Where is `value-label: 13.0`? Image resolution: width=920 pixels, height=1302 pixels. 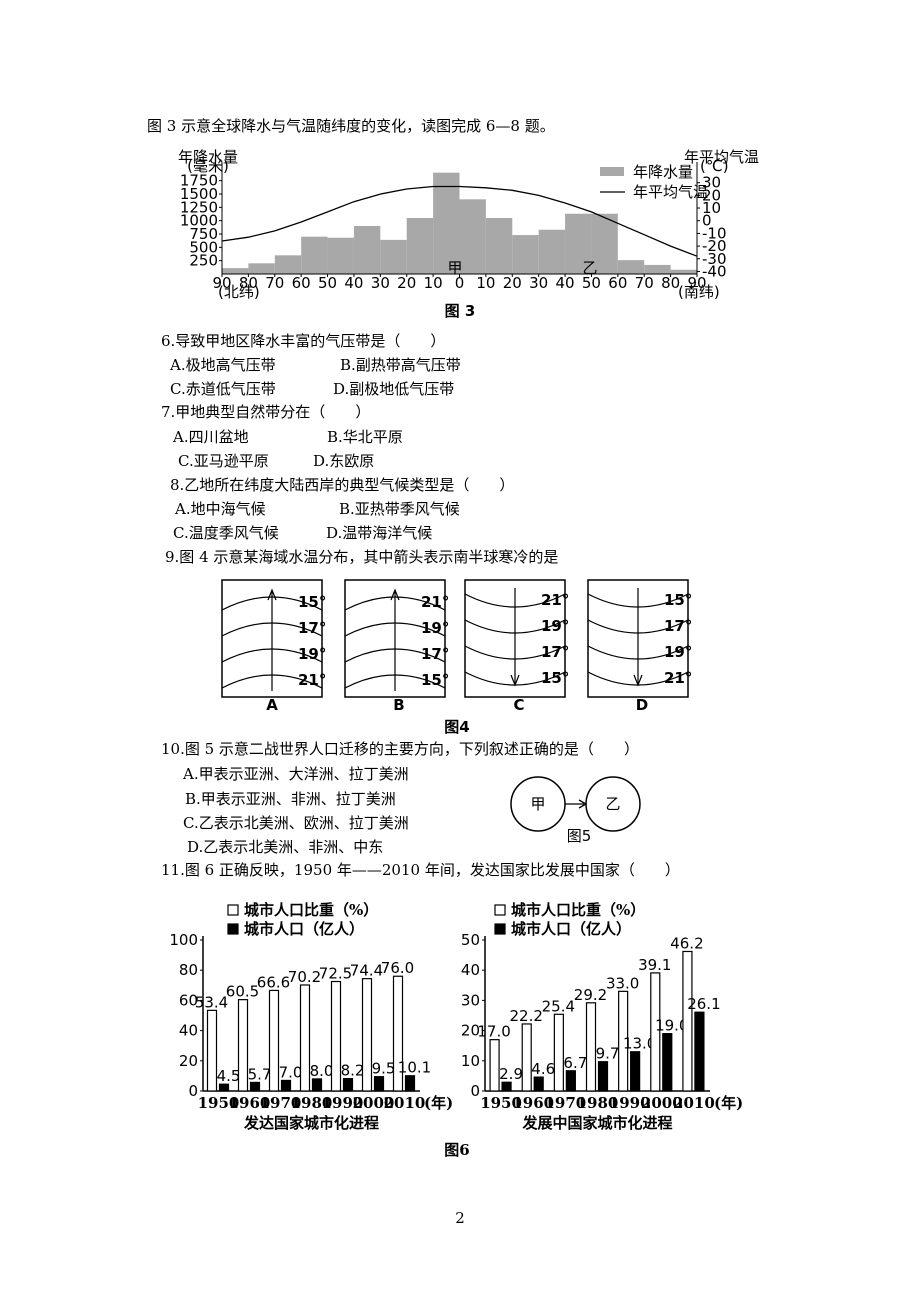
value-label: 13.0 is located at coordinates (639, 1044).